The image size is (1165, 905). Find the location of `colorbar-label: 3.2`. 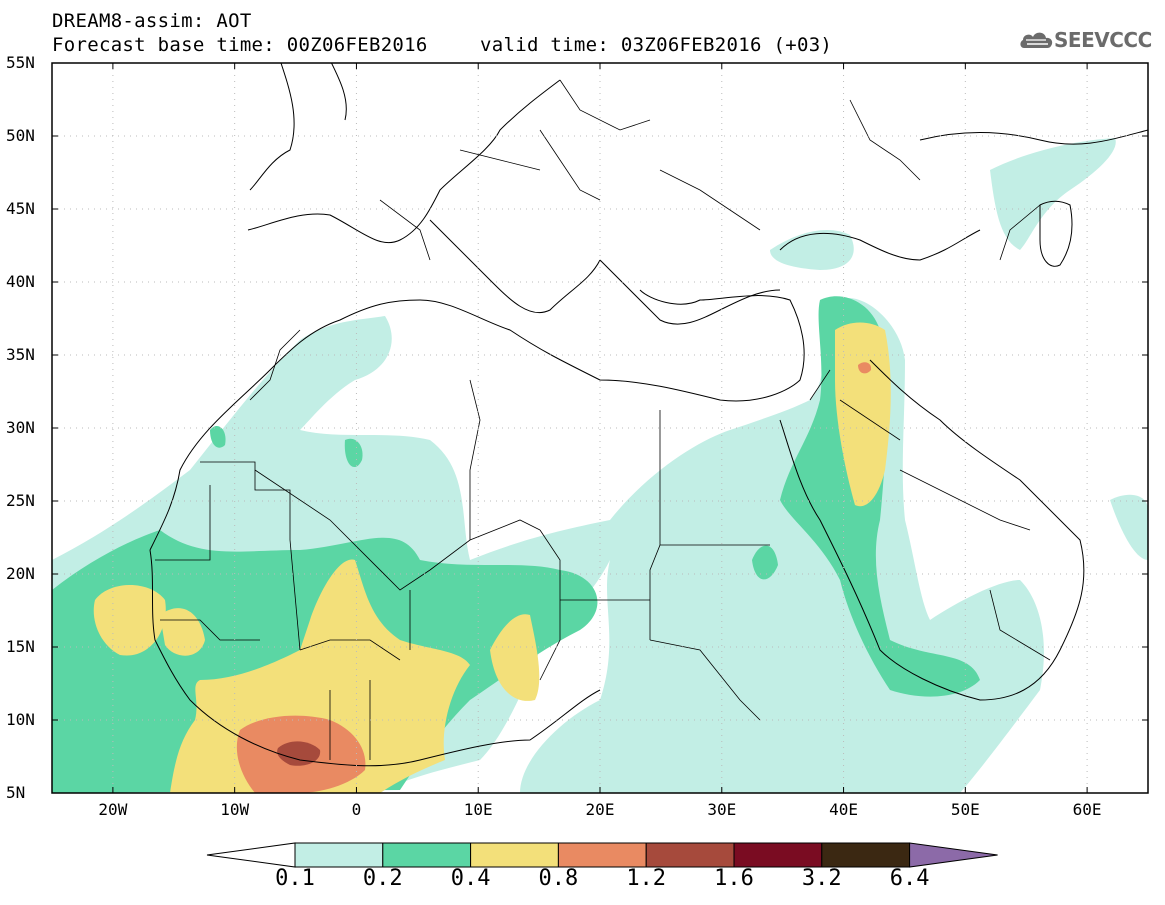

colorbar-label: 3.2 is located at coordinates (821, 878).